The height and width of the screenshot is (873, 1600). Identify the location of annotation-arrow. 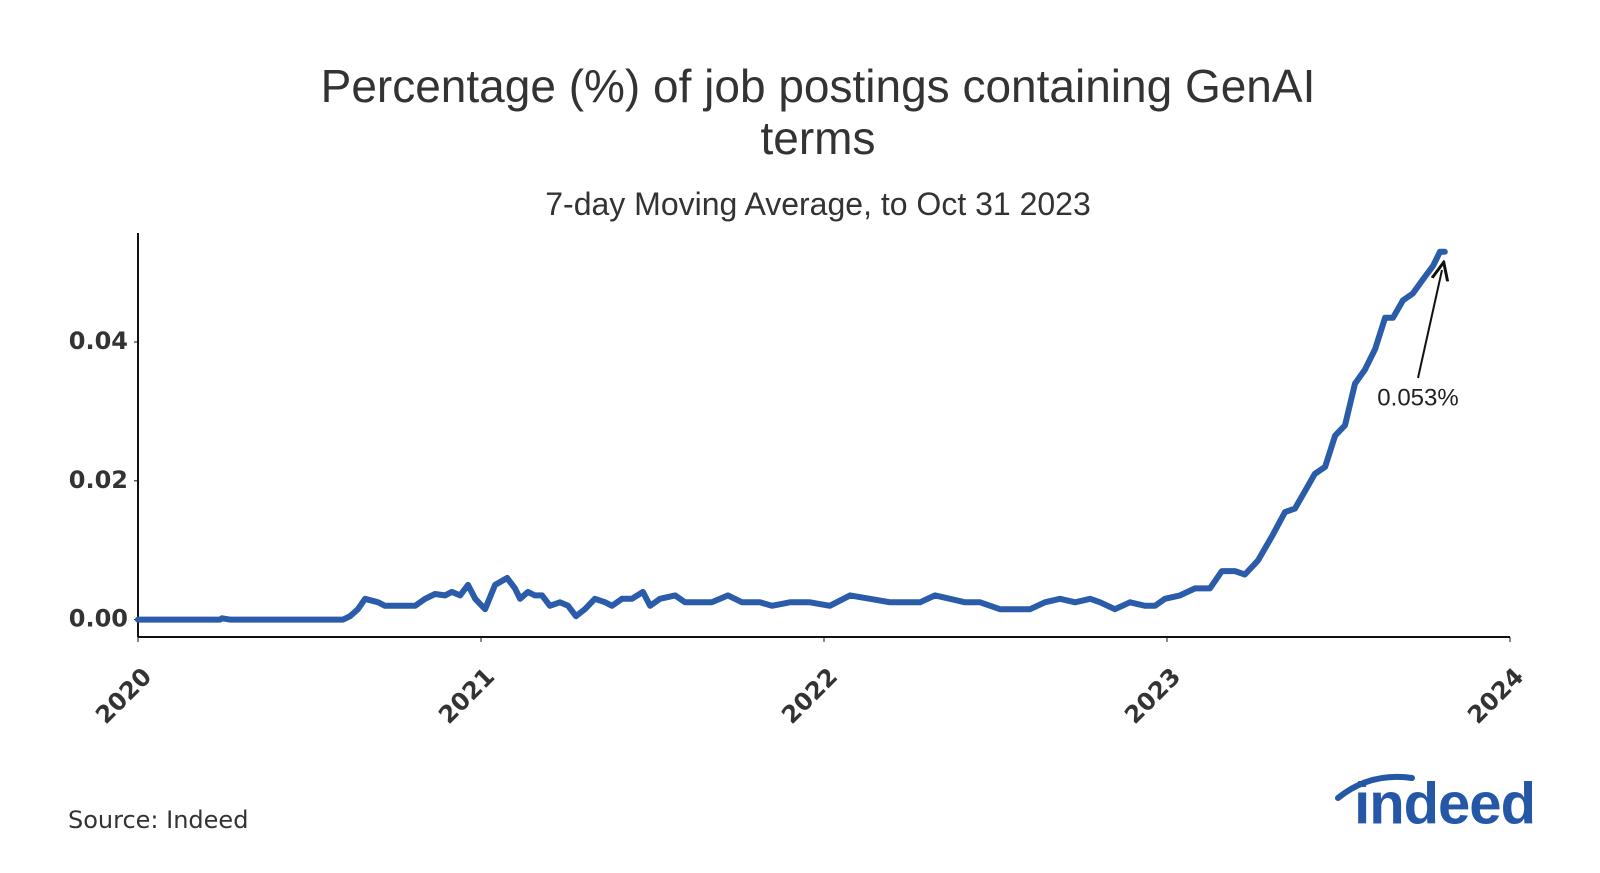
(1429, 324).